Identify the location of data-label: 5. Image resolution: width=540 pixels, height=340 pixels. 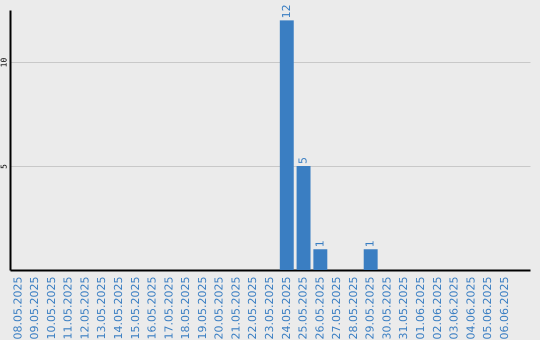
(303, 160).